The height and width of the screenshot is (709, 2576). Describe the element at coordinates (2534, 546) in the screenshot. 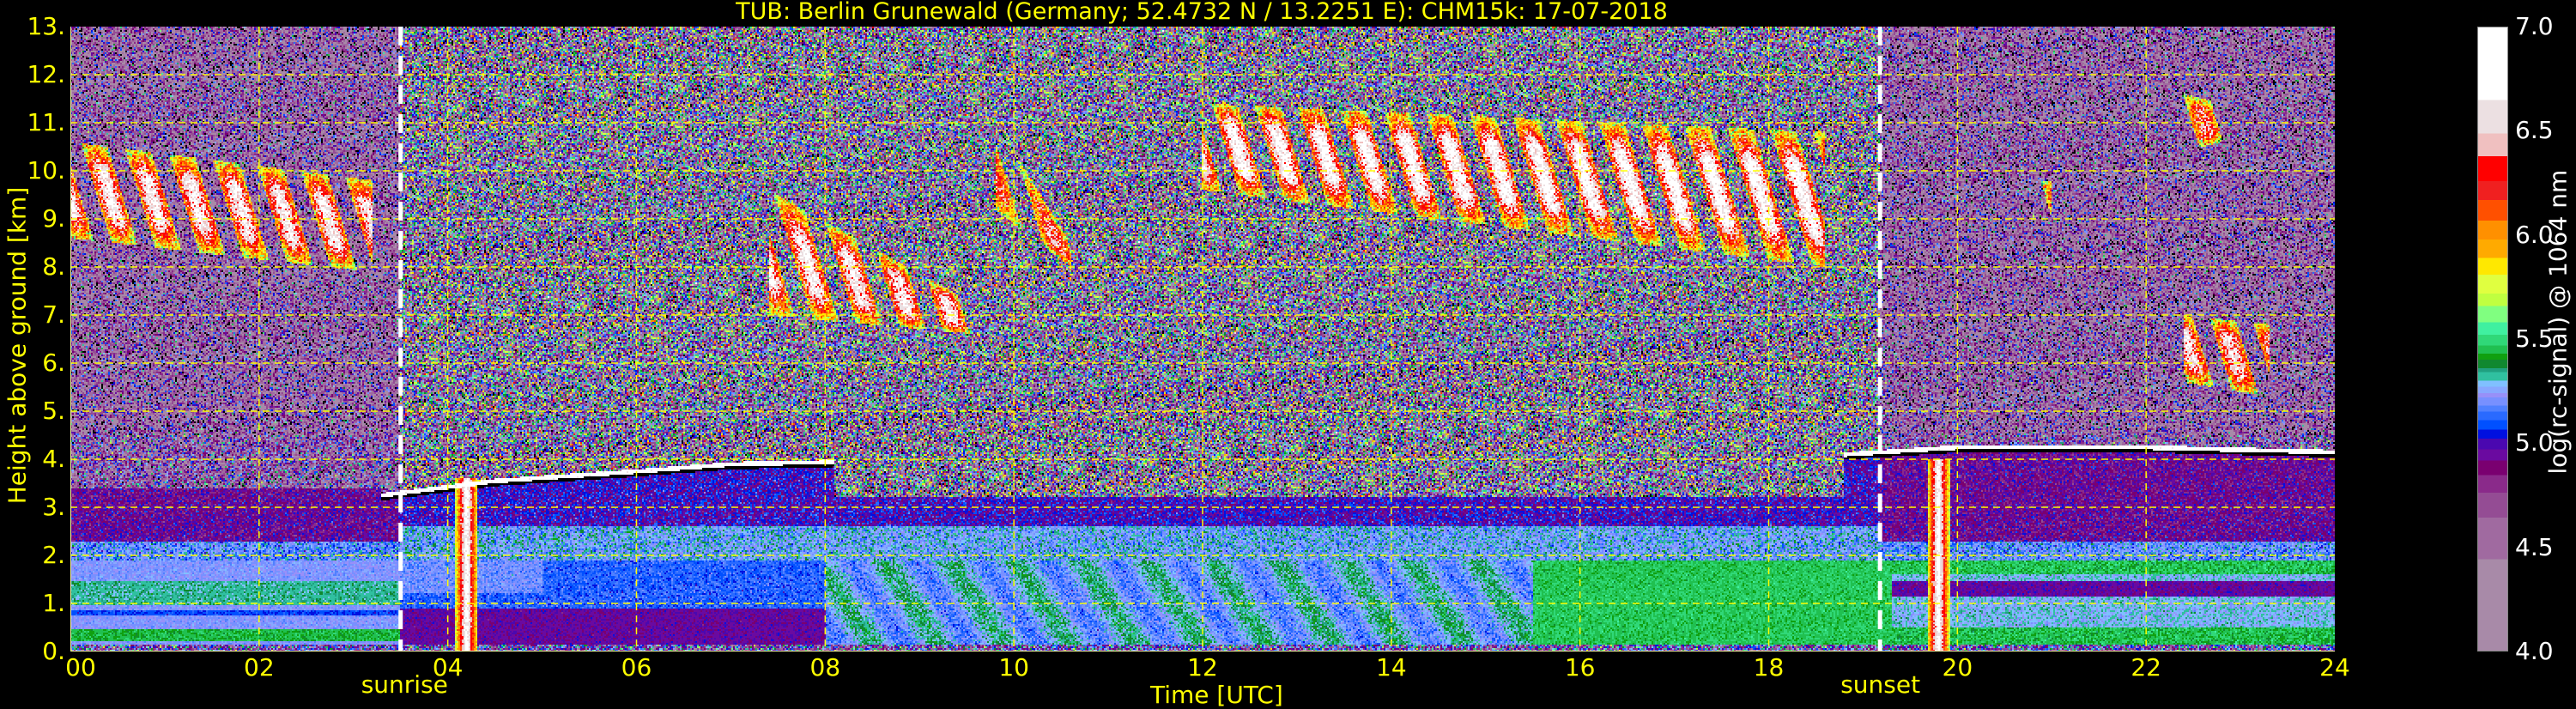

I see `colorbar-tick-label: 4.5` at that location.